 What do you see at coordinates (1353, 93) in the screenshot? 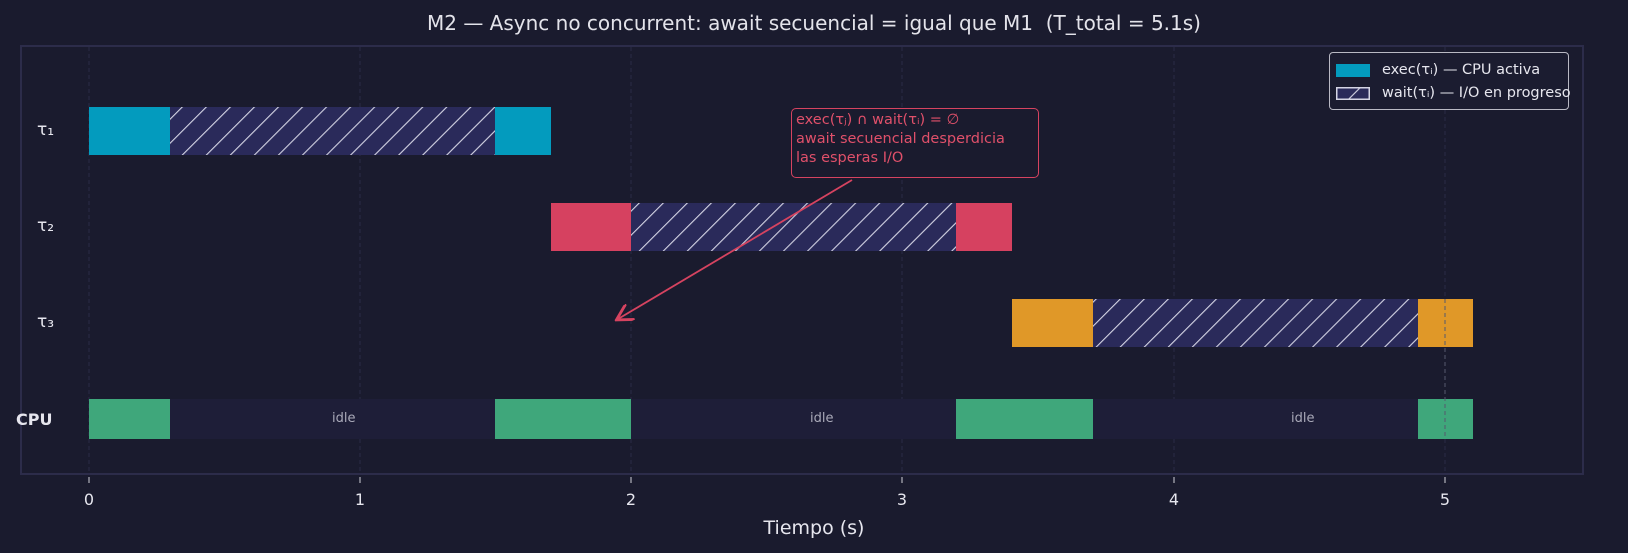
I see `wait-hatch-swatch-icon` at bounding box center [1353, 93].